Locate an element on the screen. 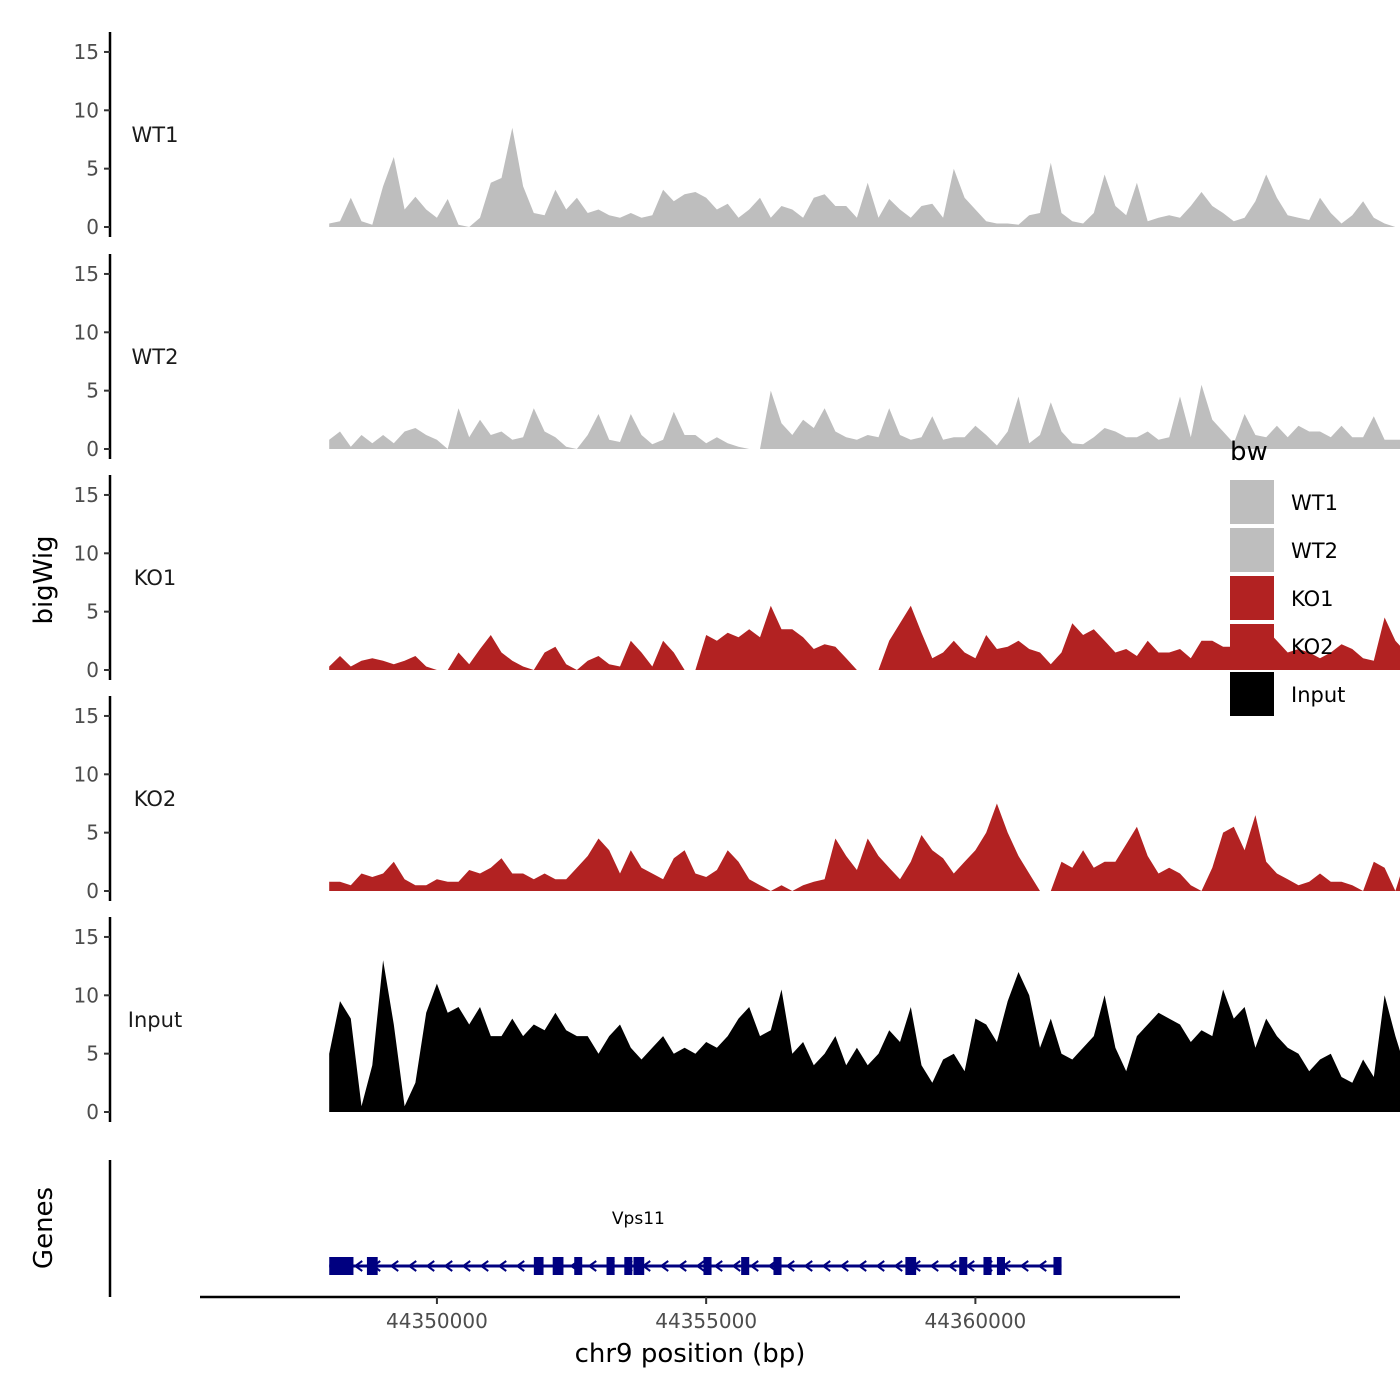  track-input: 0 5 10 15 Input is located at coordinates (737, 1020).